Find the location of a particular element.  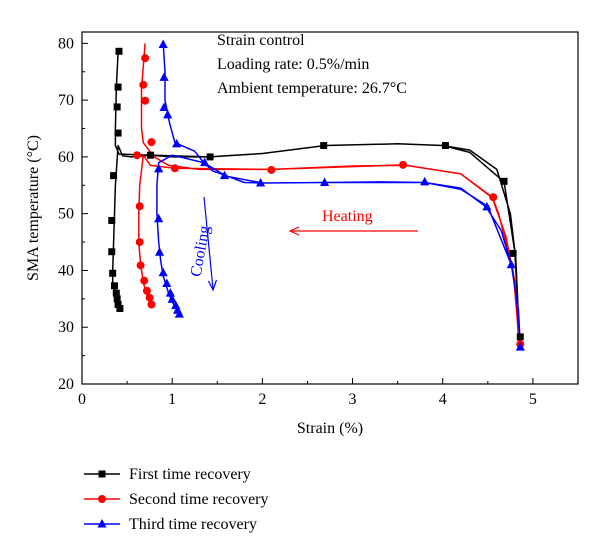

y-tick-label: 50 is located at coordinates (66, 214).